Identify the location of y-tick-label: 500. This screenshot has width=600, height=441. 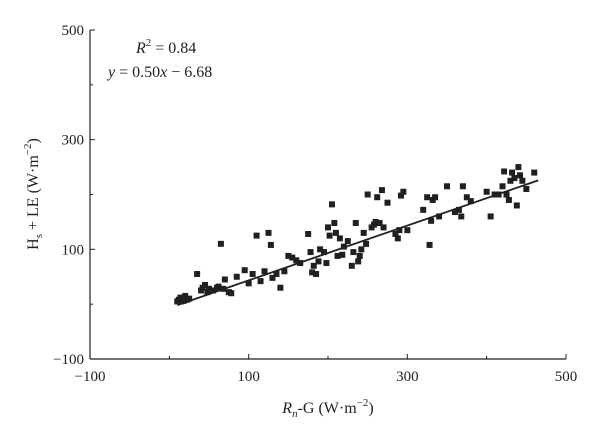
(73, 31).